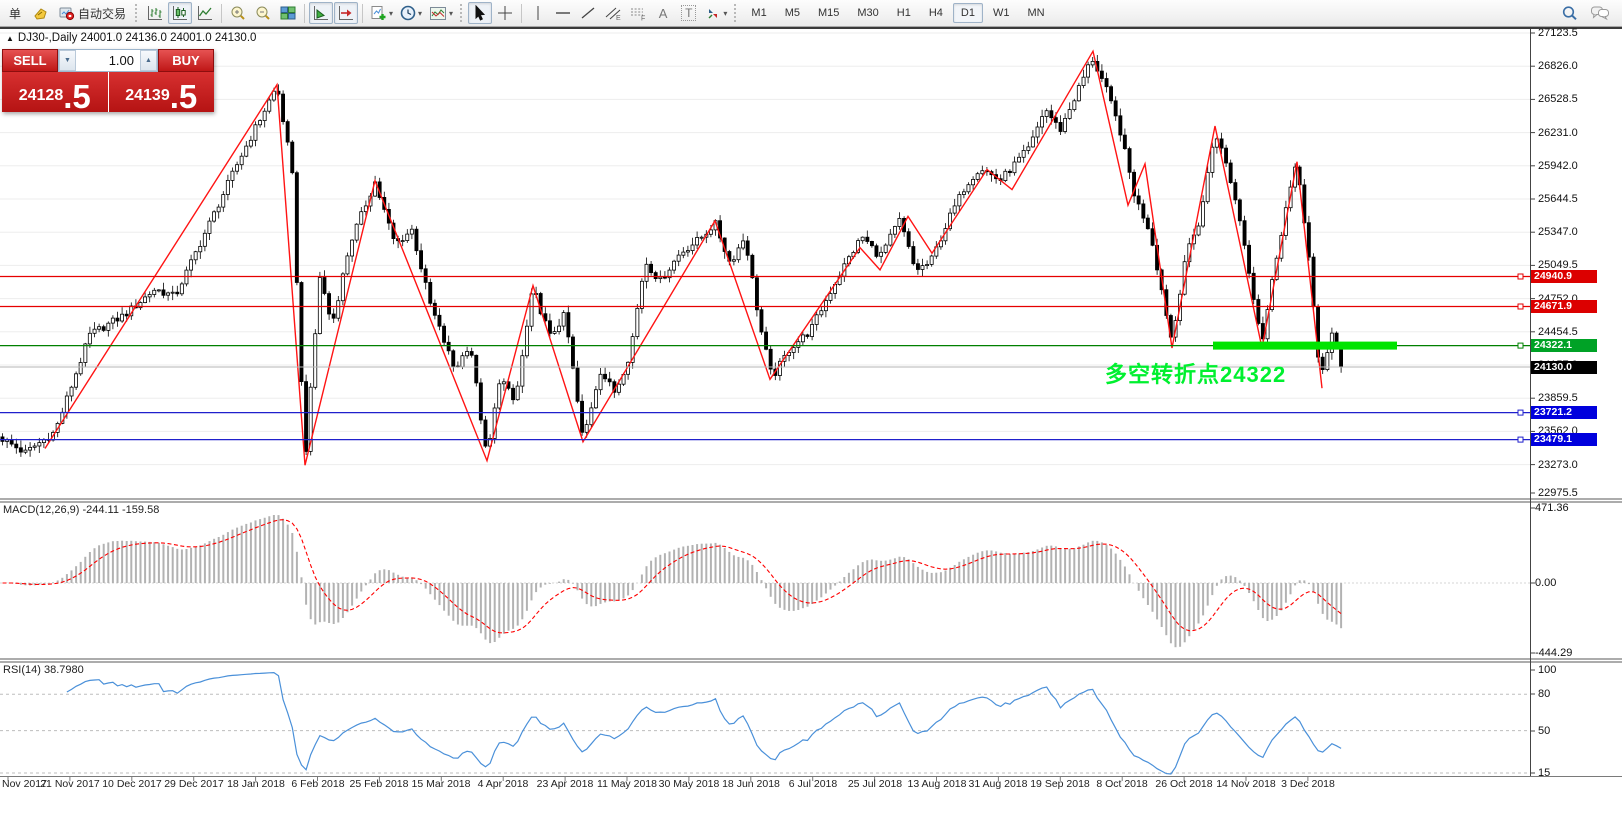 The image size is (1622, 817). I want to click on sell-price-pip: .5, so click(77, 97).